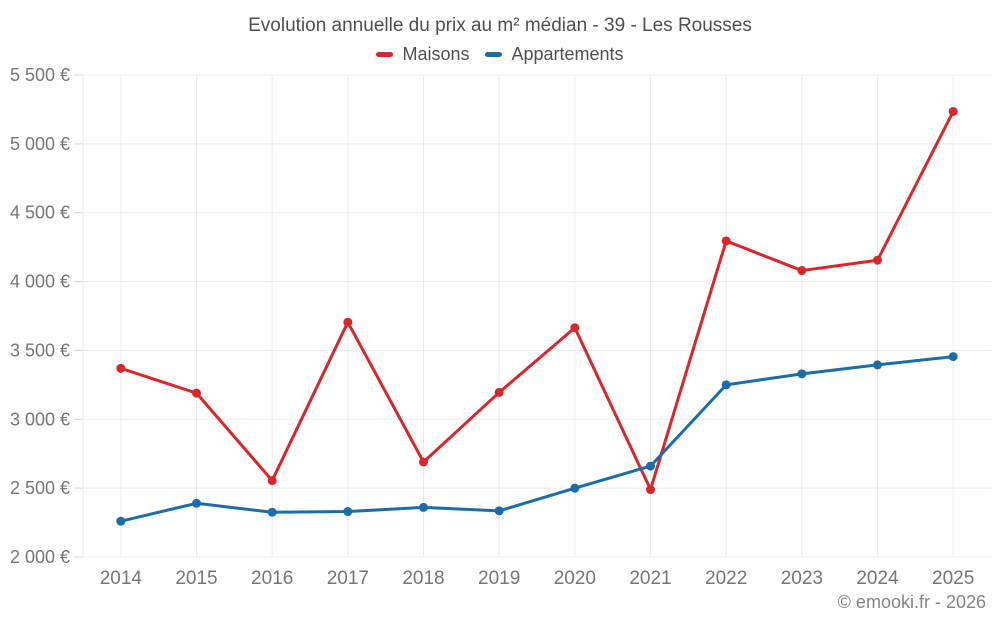 The image size is (1000, 625). What do you see at coordinates (272, 512) in the screenshot?
I see `point-appartements-2016` at bounding box center [272, 512].